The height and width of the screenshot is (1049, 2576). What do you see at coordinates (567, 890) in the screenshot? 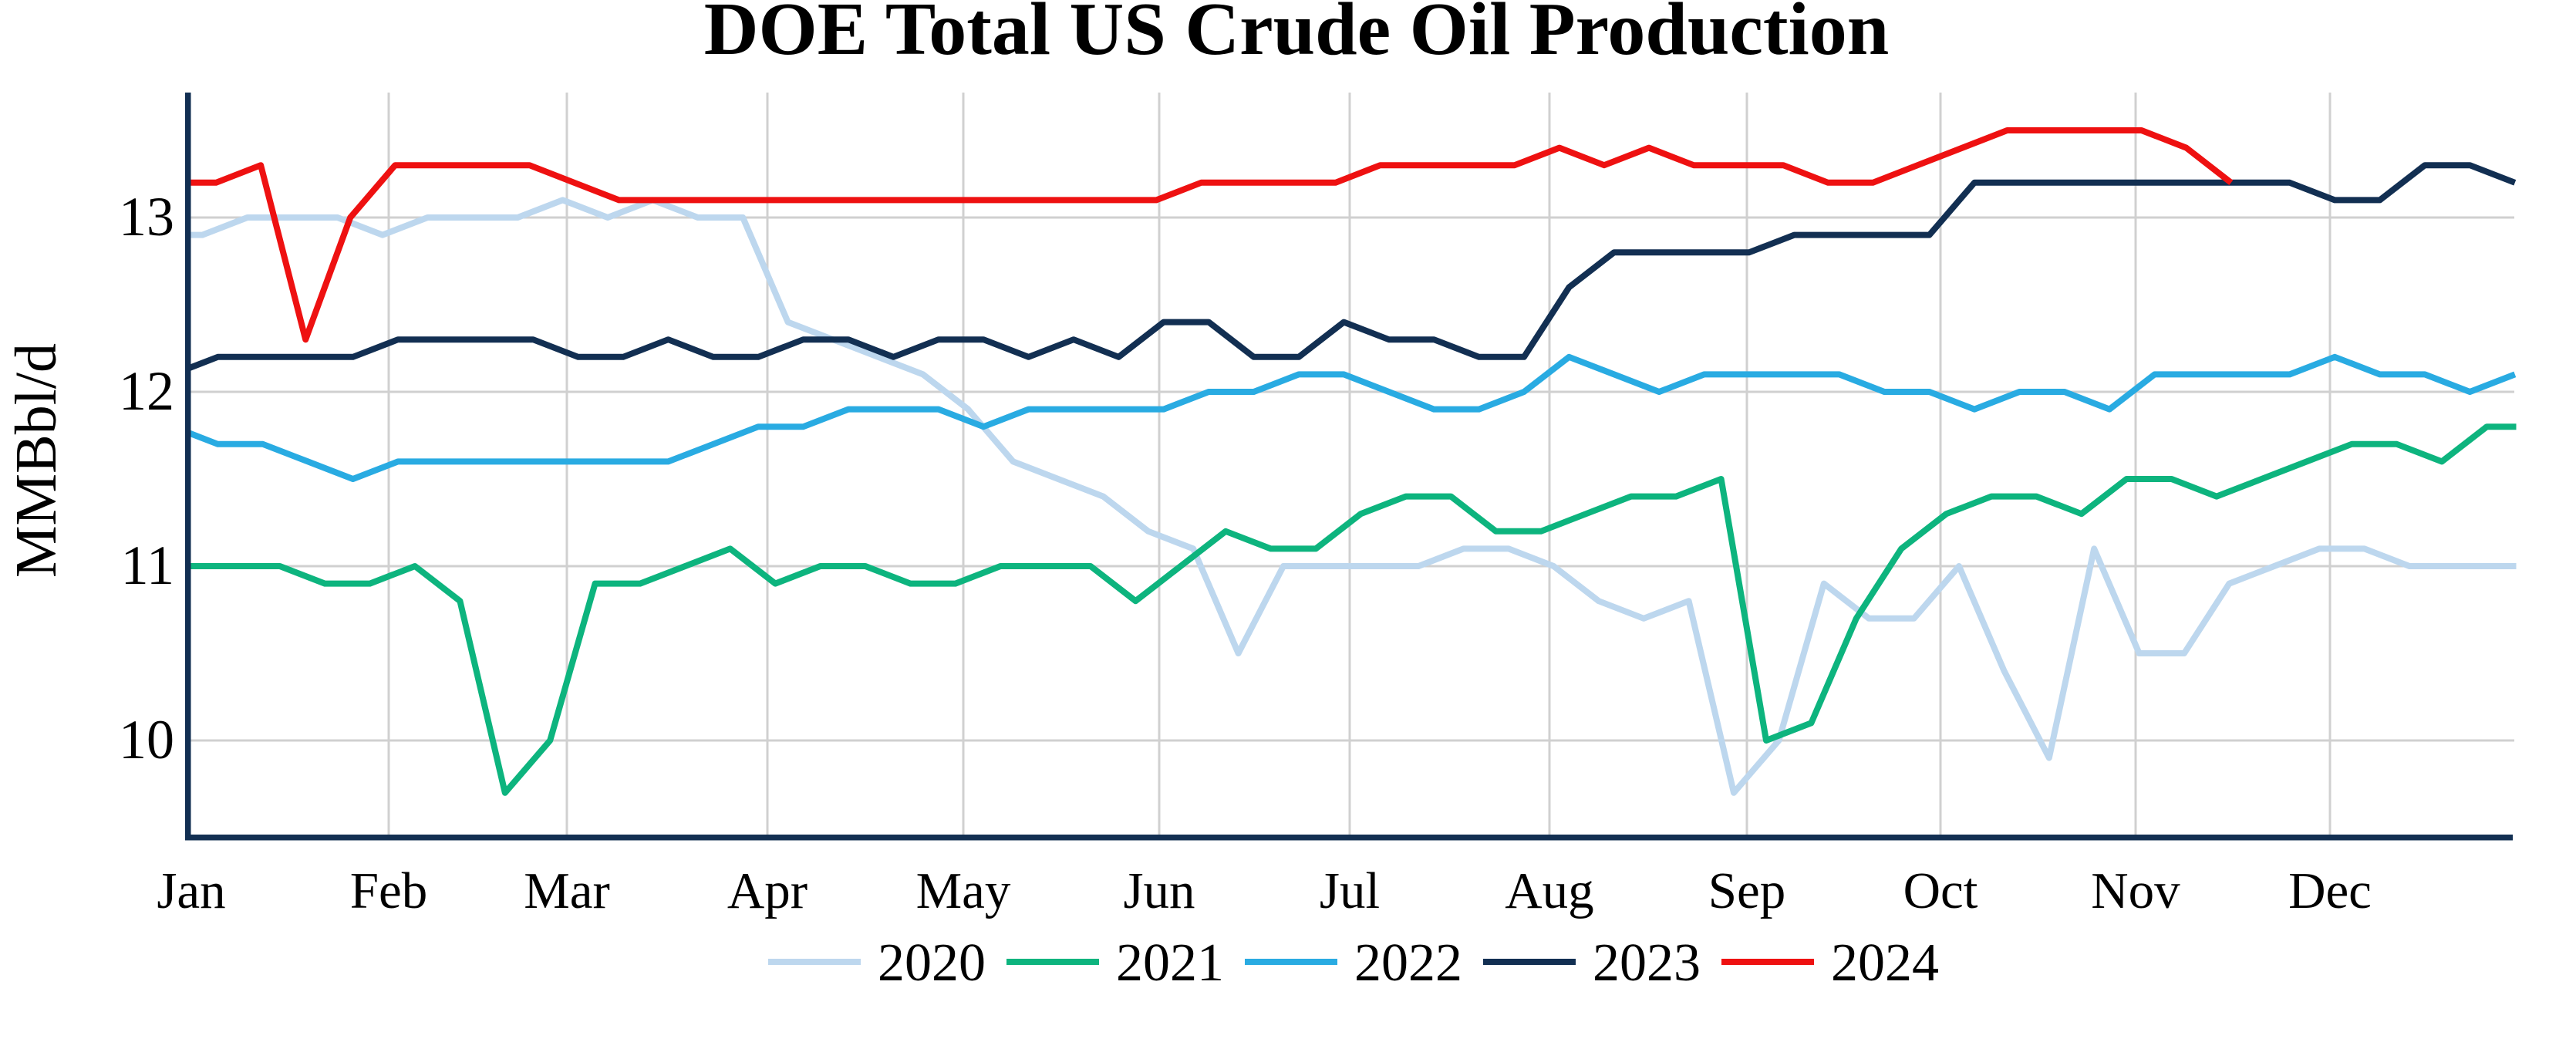
I see `svg-text: Mar` at bounding box center [567, 890].